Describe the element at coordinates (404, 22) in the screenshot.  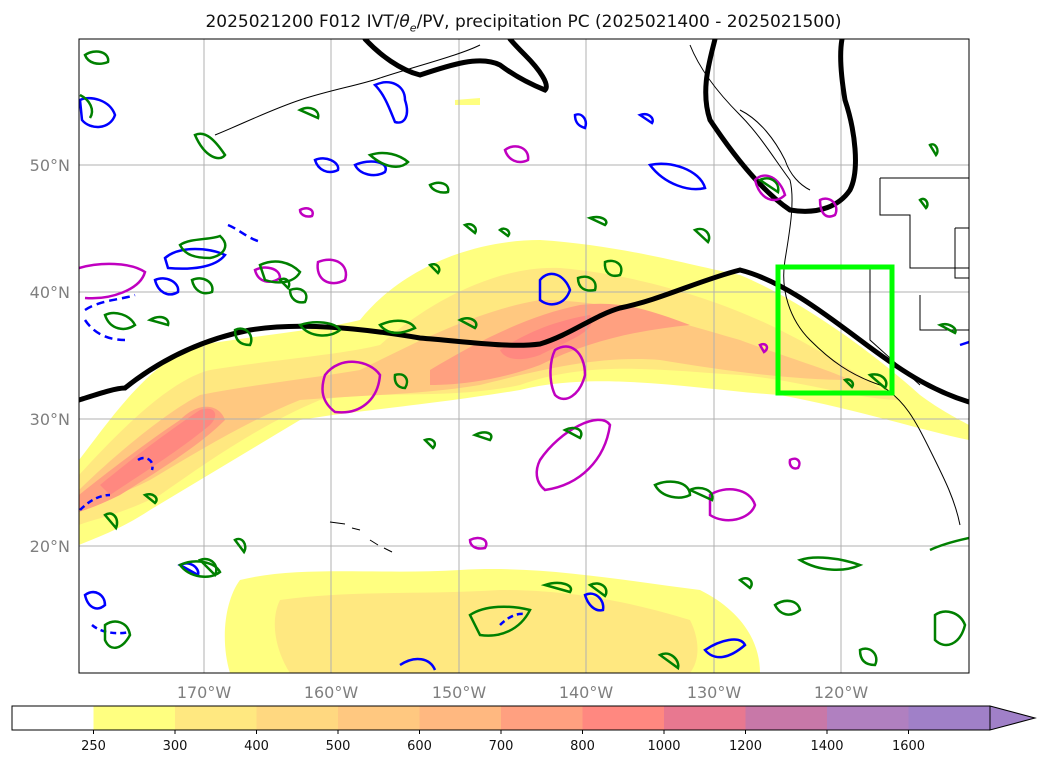
I see `title-theta: θ` at that location.